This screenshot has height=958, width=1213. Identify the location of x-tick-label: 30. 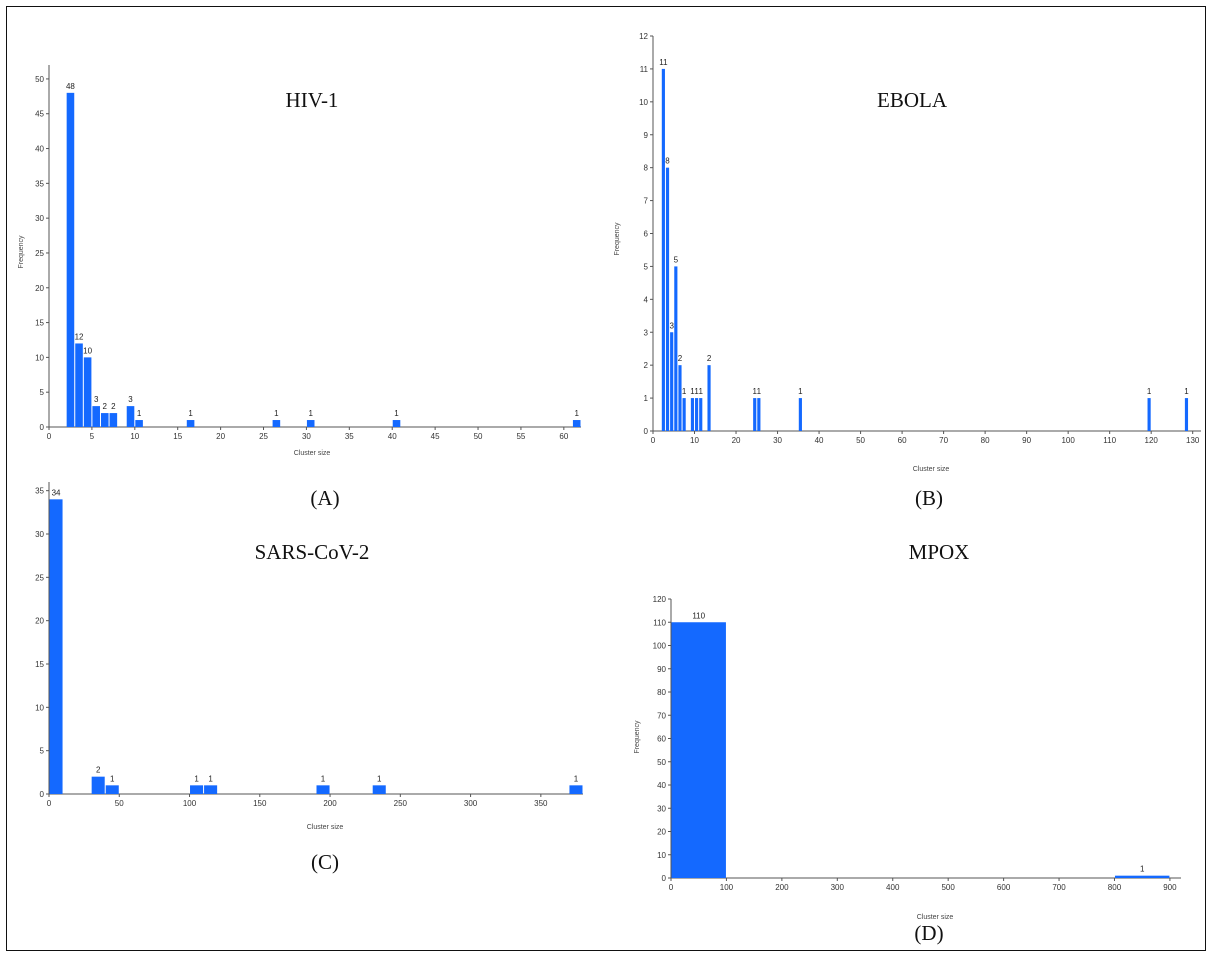
(777, 440).